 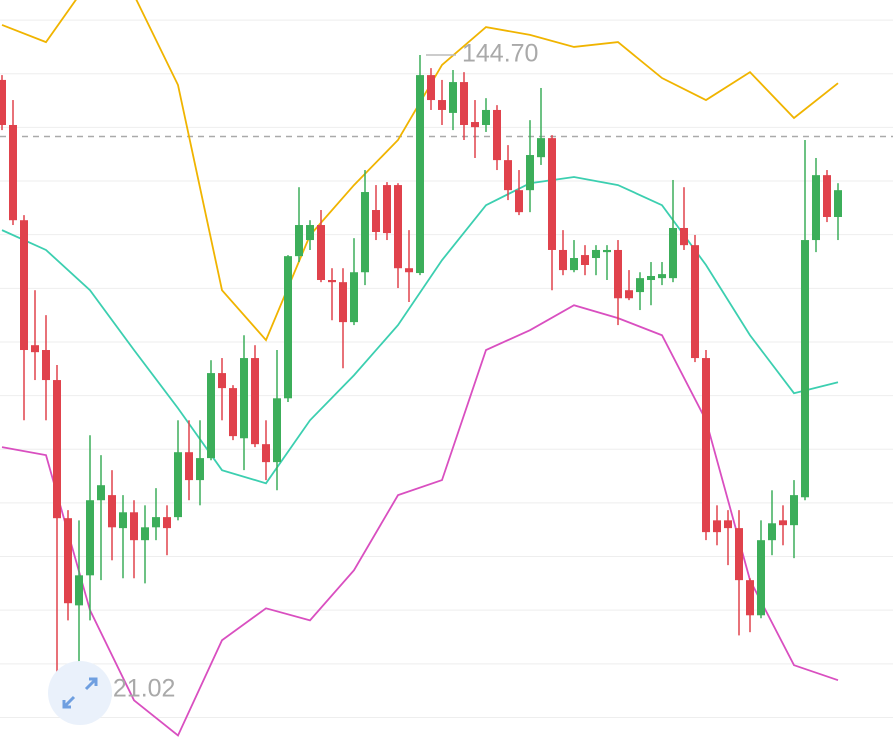 I want to click on zoom-button-bg, so click(x=80, y=693).